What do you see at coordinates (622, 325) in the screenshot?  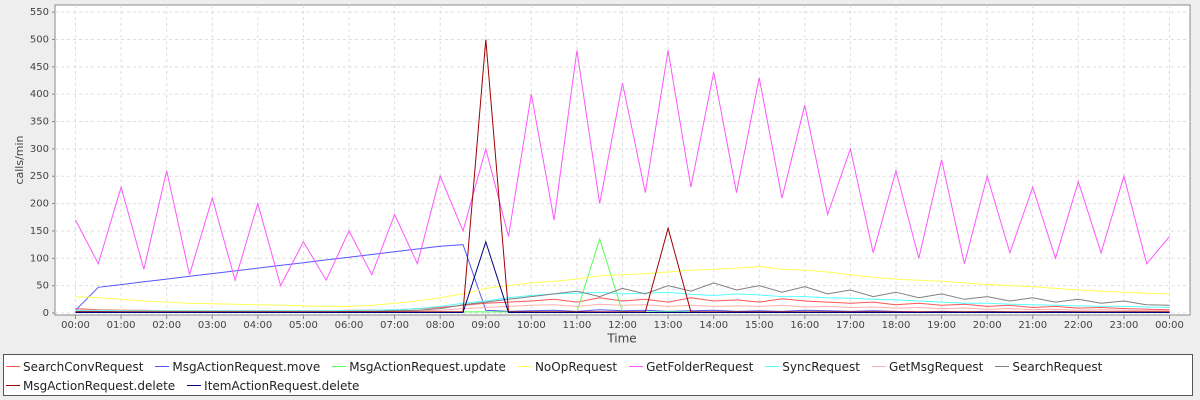 I see `x-tick-label: 12:00` at bounding box center [622, 325].